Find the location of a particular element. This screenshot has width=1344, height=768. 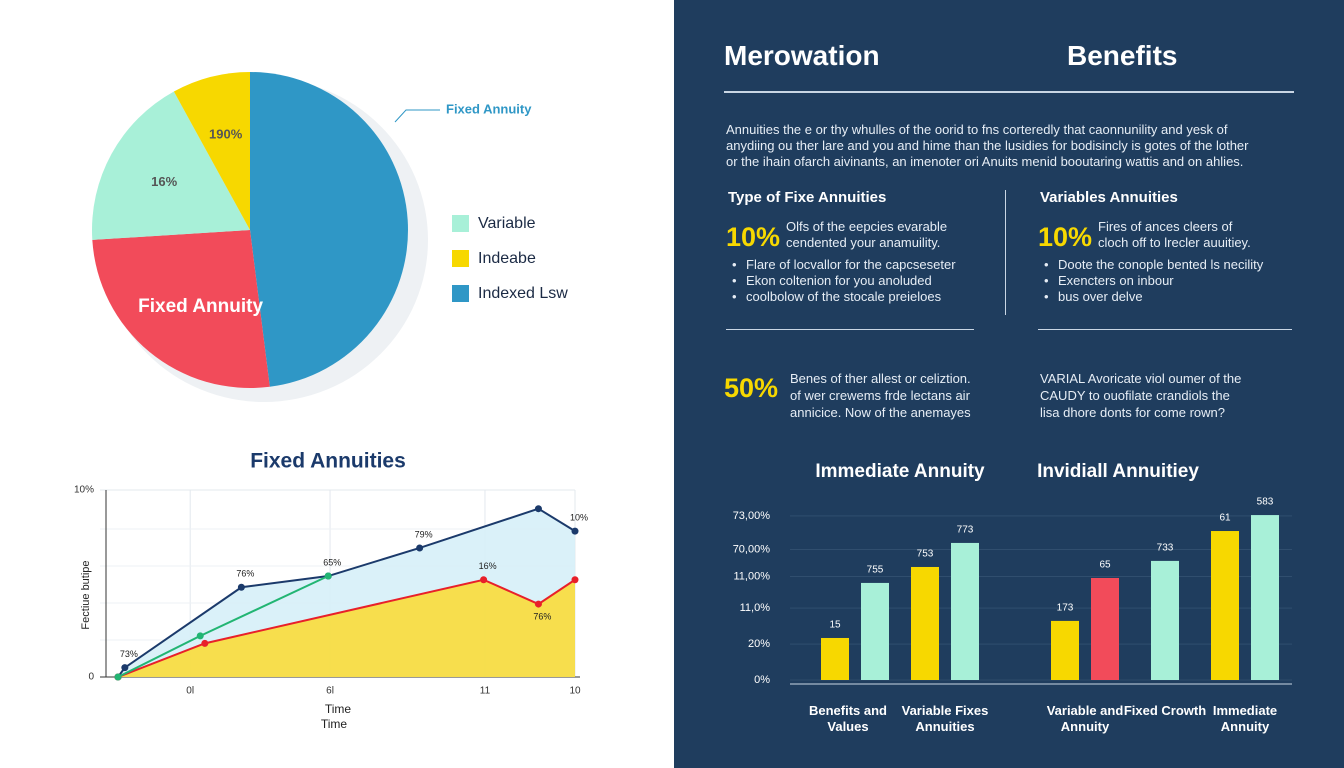

legend-label: Indexed Lsw is located at coordinates (523, 293).